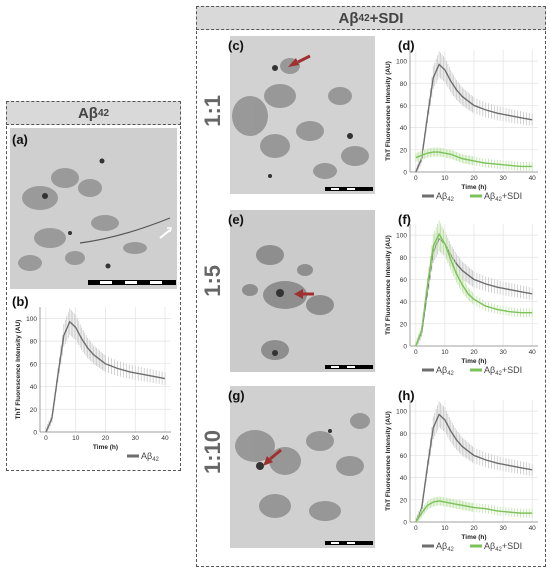 The image size is (550, 571). I want to click on tem-image-a, so click(93, 208).